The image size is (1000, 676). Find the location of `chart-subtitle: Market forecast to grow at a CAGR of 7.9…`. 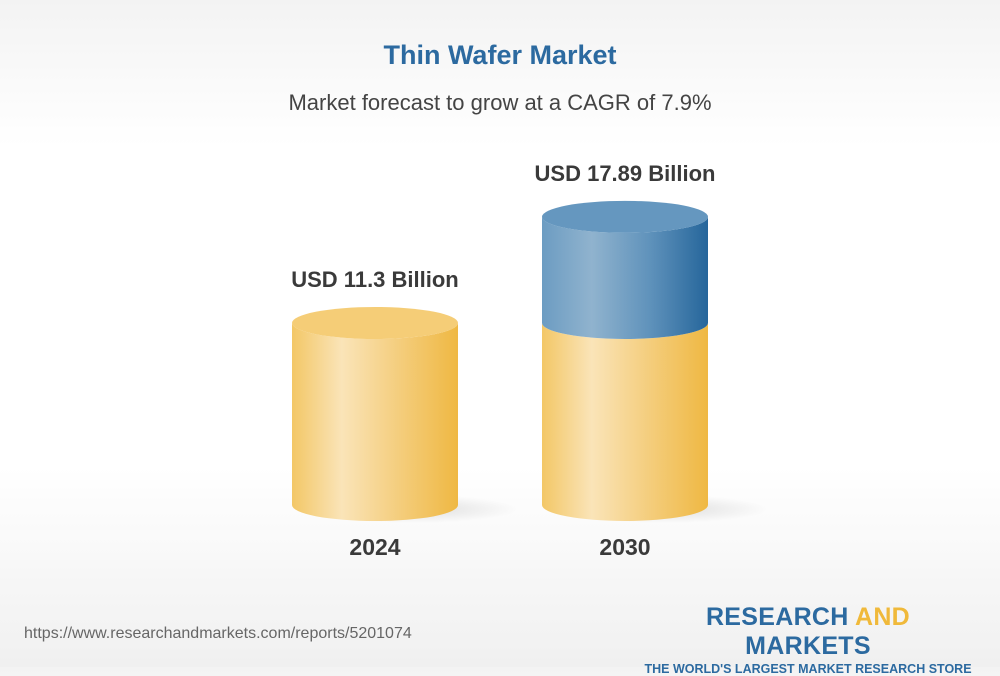

chart-subtitle: Market forecast to grow at a CAGR of 7.9… is located at coordinates (500, 102).